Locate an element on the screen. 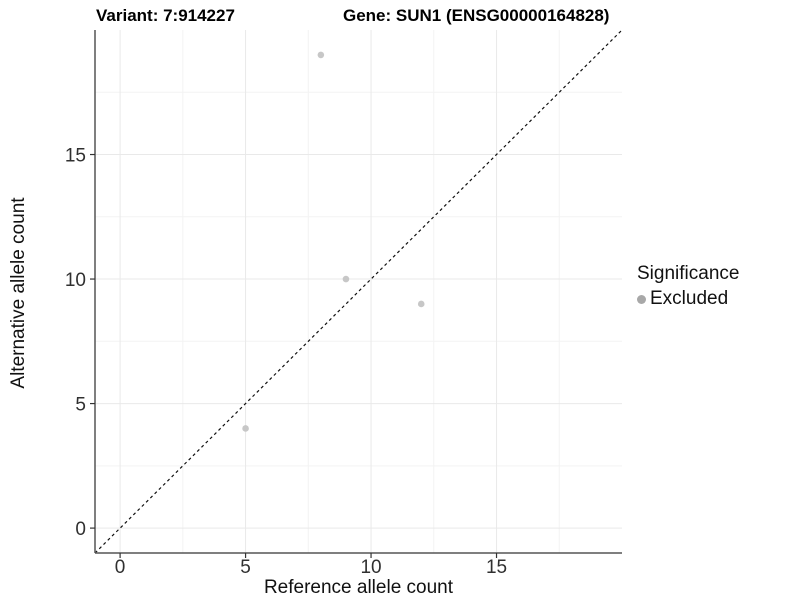 The height and width of the screenshot is (600, 800). legend-title: Significance is located at coordinates (688, 273).